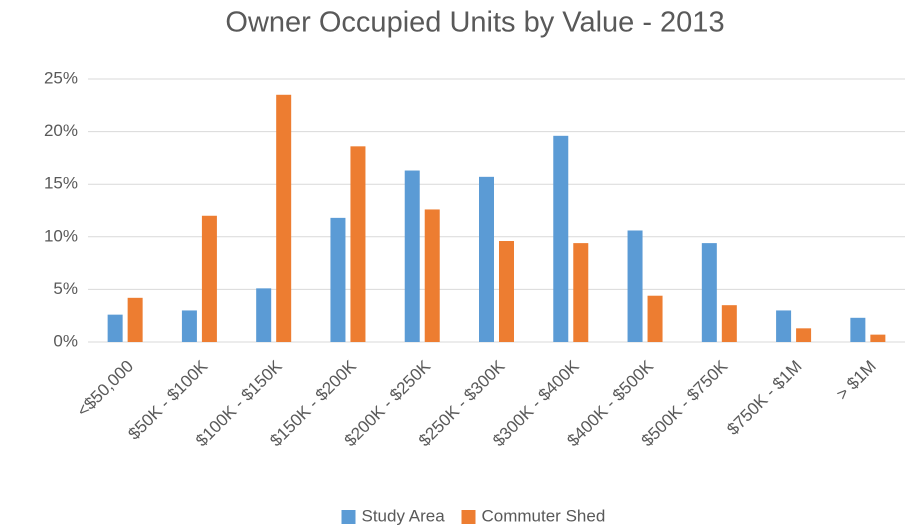  Describe the element at coordinates (65, 340) in the screenshot. I see `y-tick-label: 0%` at that location.